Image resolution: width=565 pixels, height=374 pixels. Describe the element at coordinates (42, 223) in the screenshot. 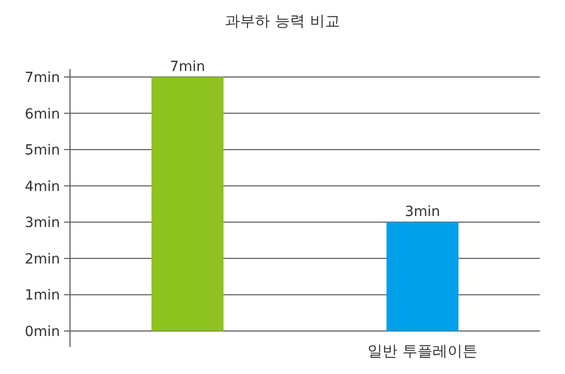

I see `y-tick-label: 3min` at that location.